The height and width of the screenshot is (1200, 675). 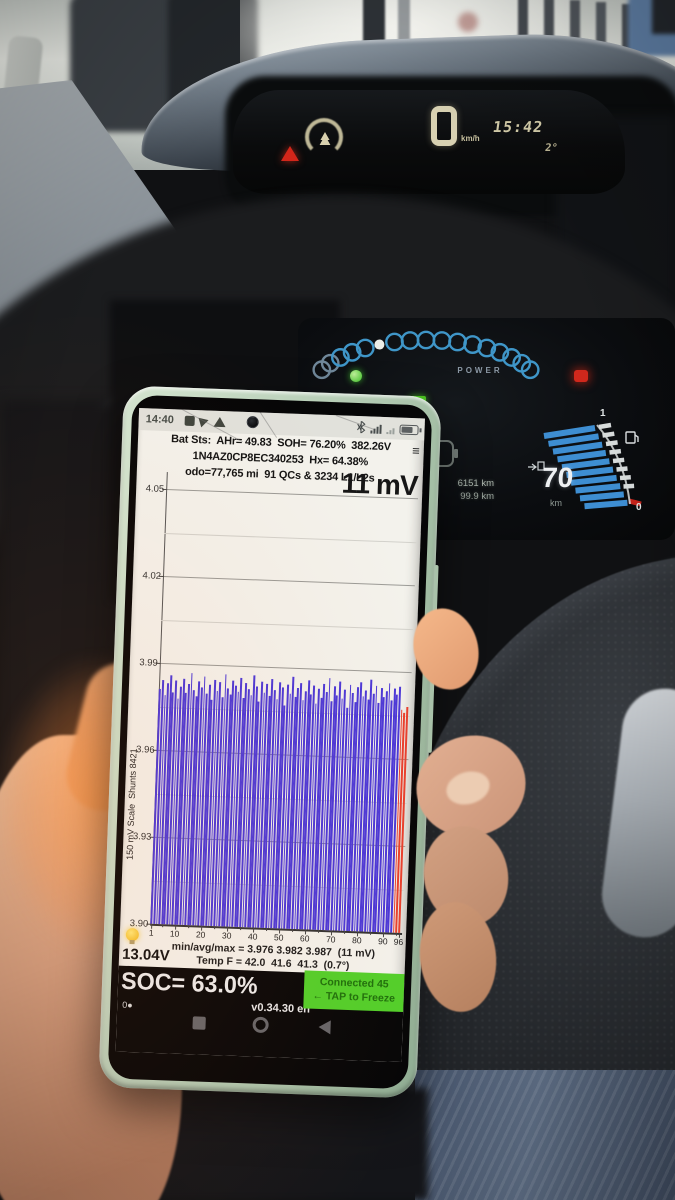 I want to click on soc-value: SOC= 63.0%, so click(x=189, y=983).